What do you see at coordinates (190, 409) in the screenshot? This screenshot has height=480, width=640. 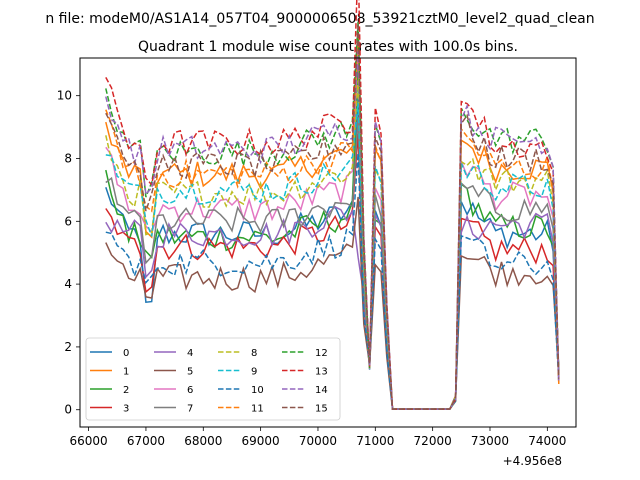 I see `legend-label-7: 7` at bounding box center [190, 409].